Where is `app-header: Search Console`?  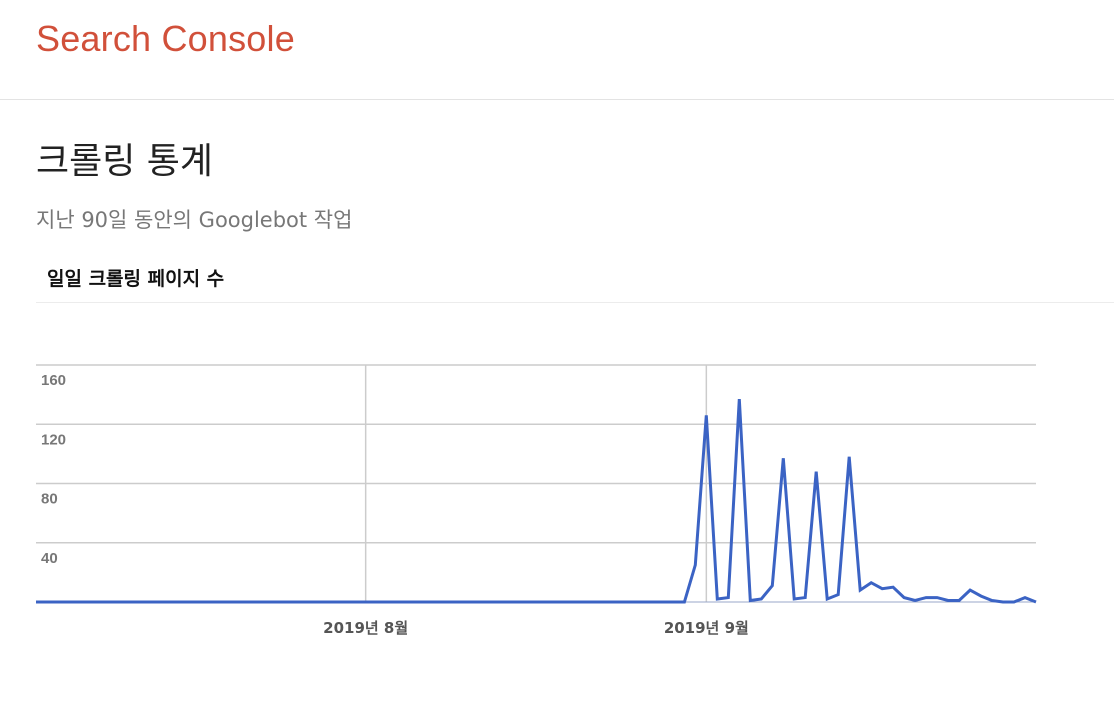 app-header: Search Console is located at coordinates (557, 50).